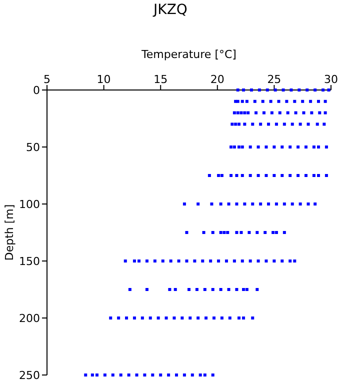 The height and width of the screenshot is (384, 341). Describe the element at coordinates (331, 79) in the screenshot. I see `x-tick-label: 30` at that location.